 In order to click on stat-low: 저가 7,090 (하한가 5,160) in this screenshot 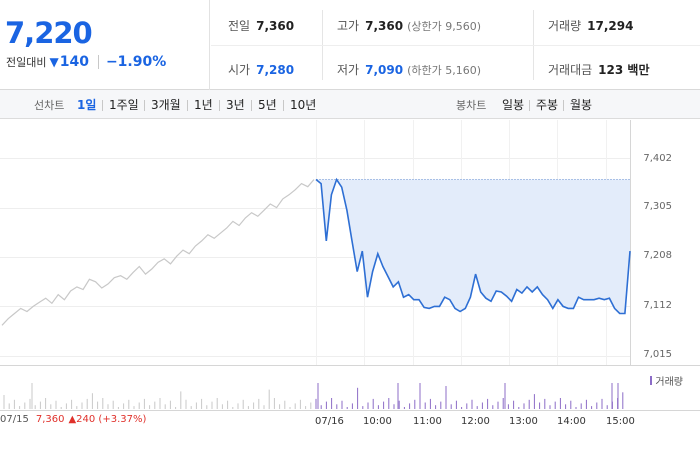, I will do `click(409, 69)`.